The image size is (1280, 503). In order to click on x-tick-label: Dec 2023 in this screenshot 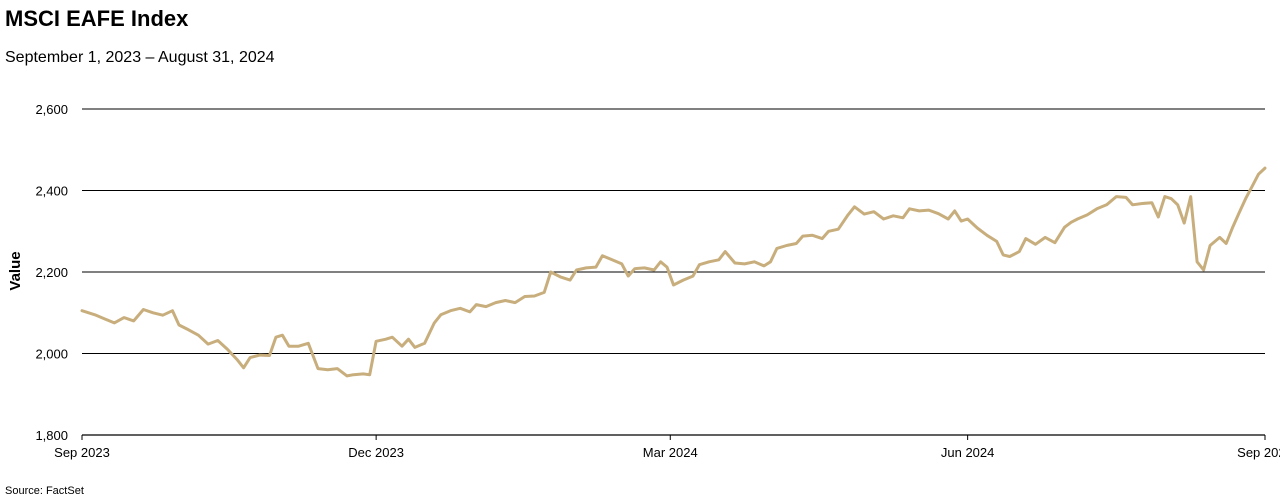, I will do `click(376, 452)`.